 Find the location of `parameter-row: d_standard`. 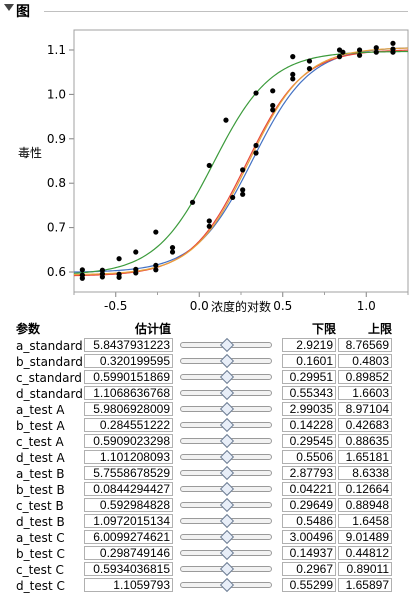

parameter-row: d_standard is located at coordinates (206, 393).